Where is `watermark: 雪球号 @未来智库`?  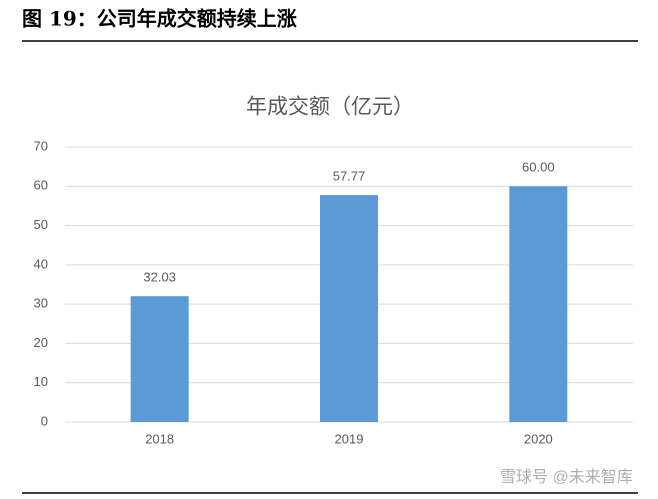
watermark: 雪球号 @未来智库 is located at coordinates (566, 477).